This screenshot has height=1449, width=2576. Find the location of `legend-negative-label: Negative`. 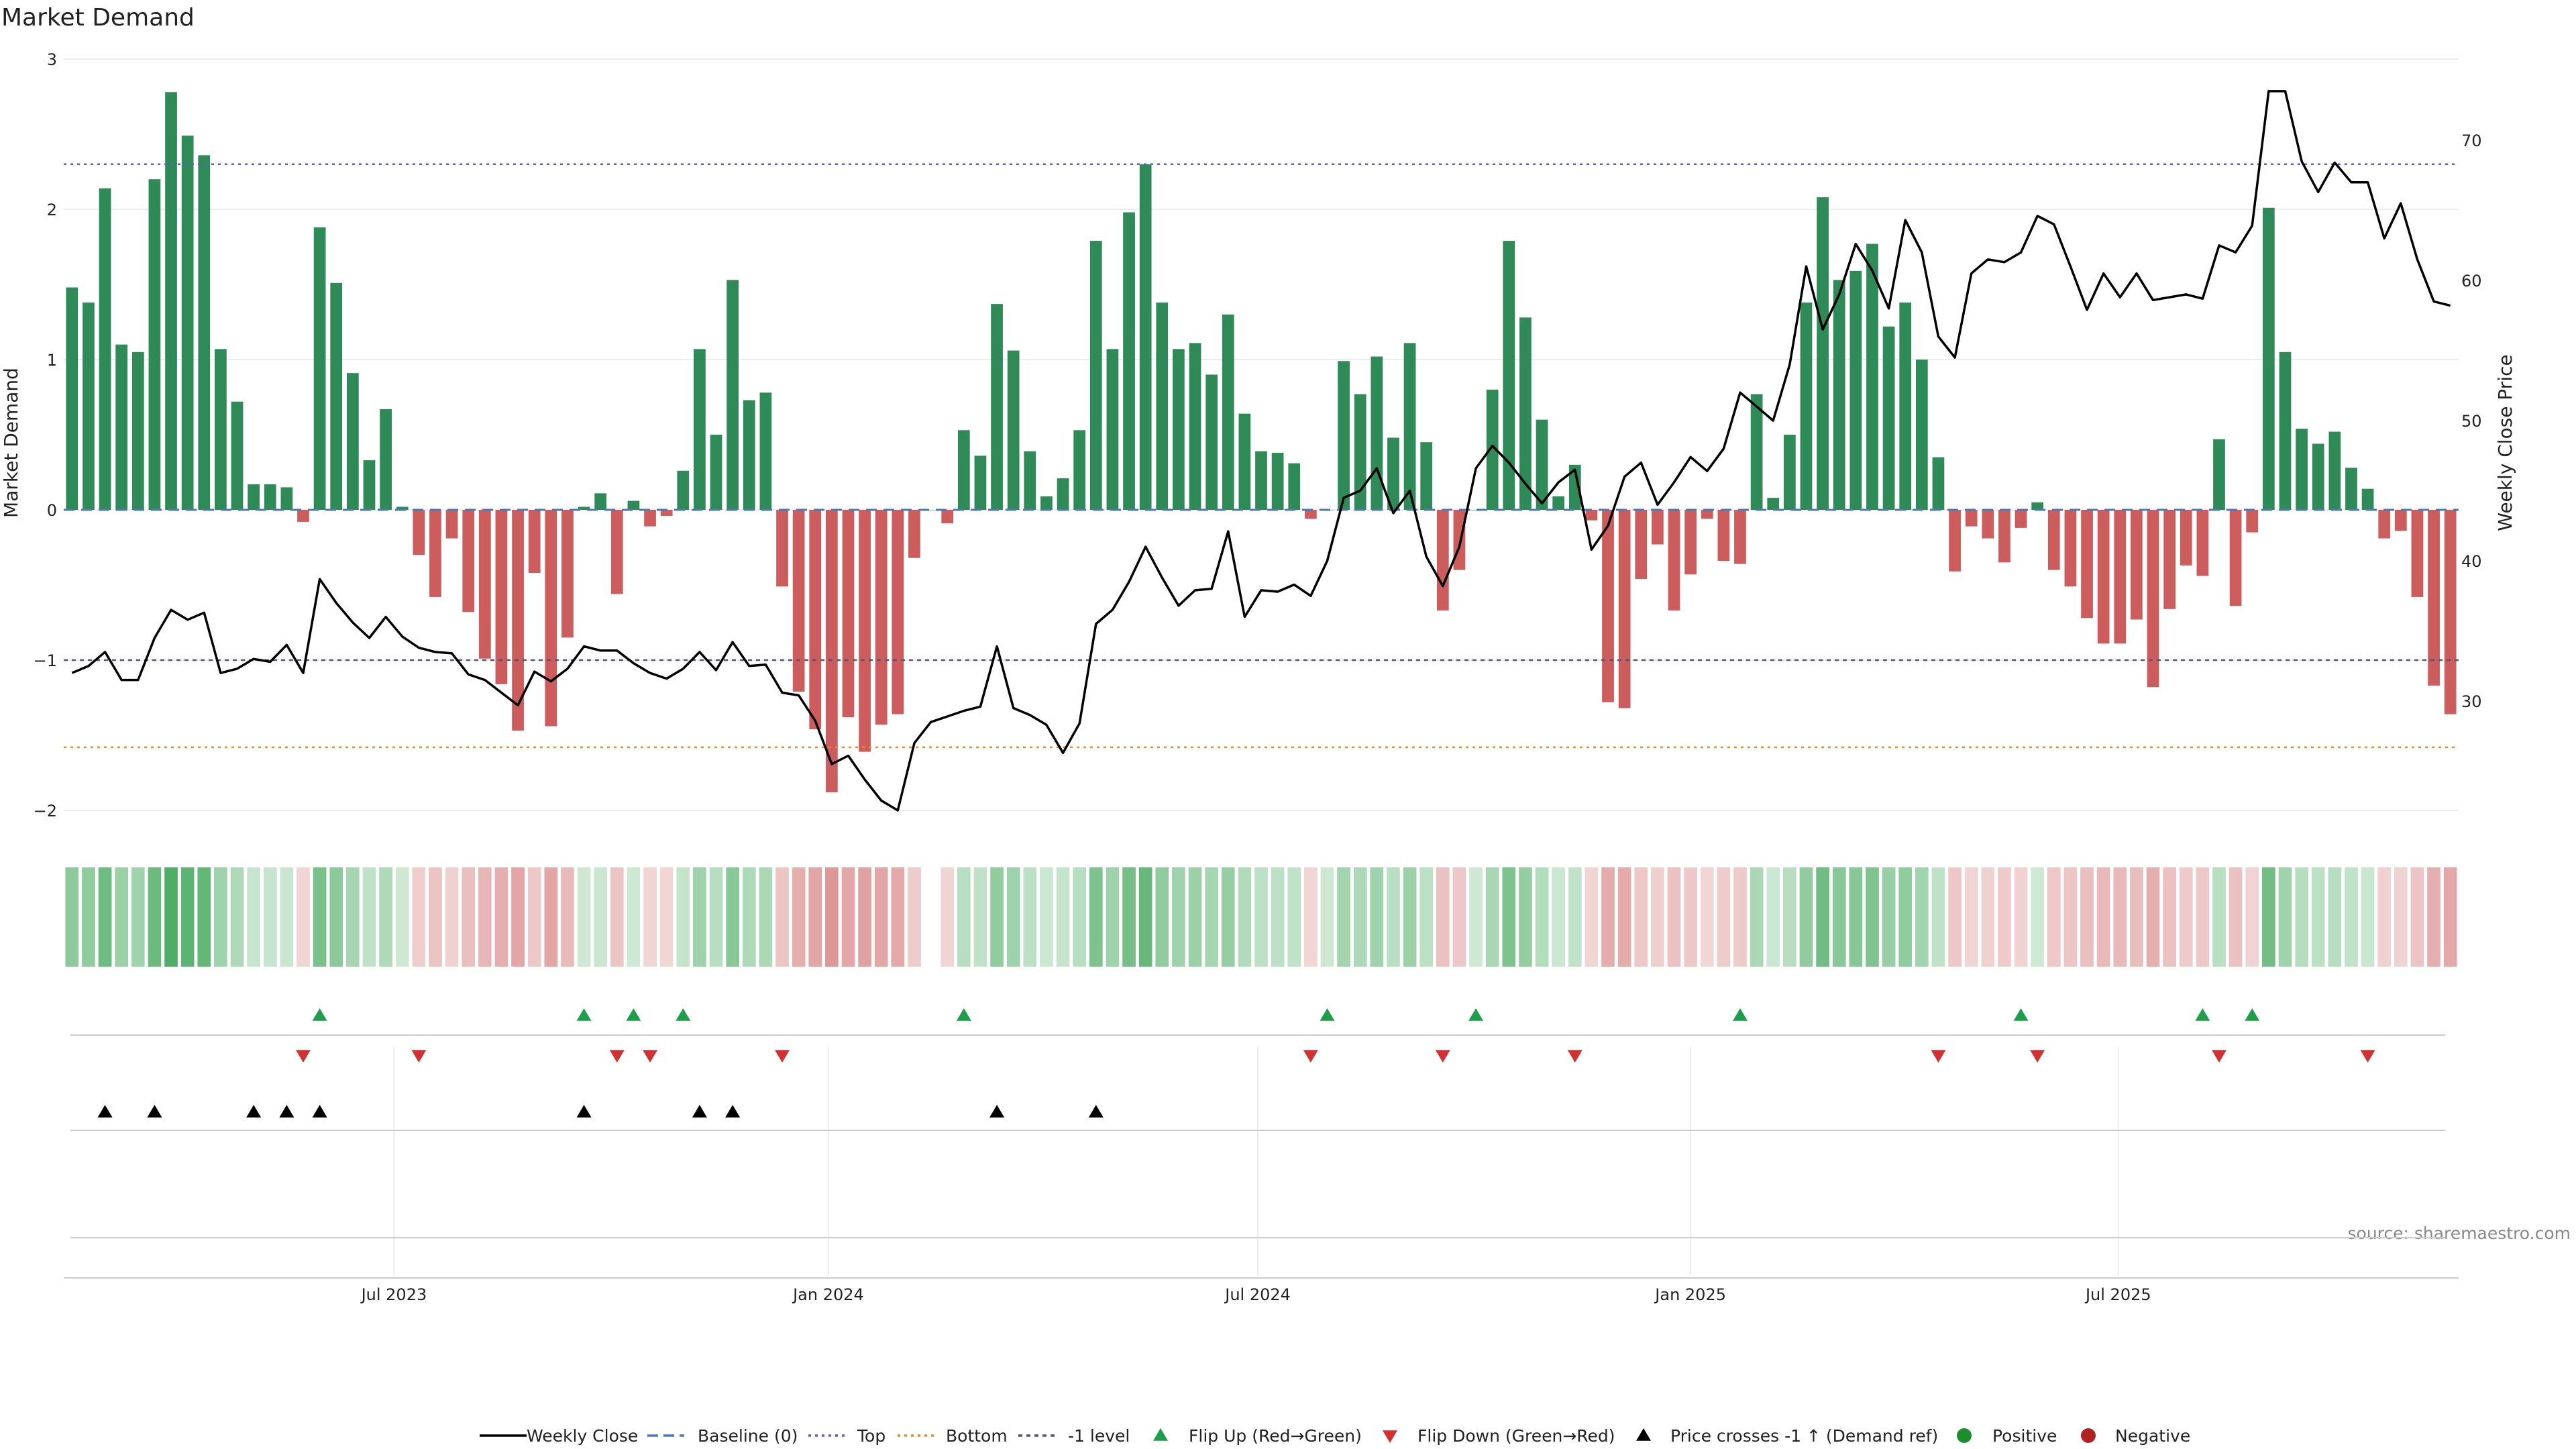

legend-negative-label: Negative is located at coordinates (2152, 1436).